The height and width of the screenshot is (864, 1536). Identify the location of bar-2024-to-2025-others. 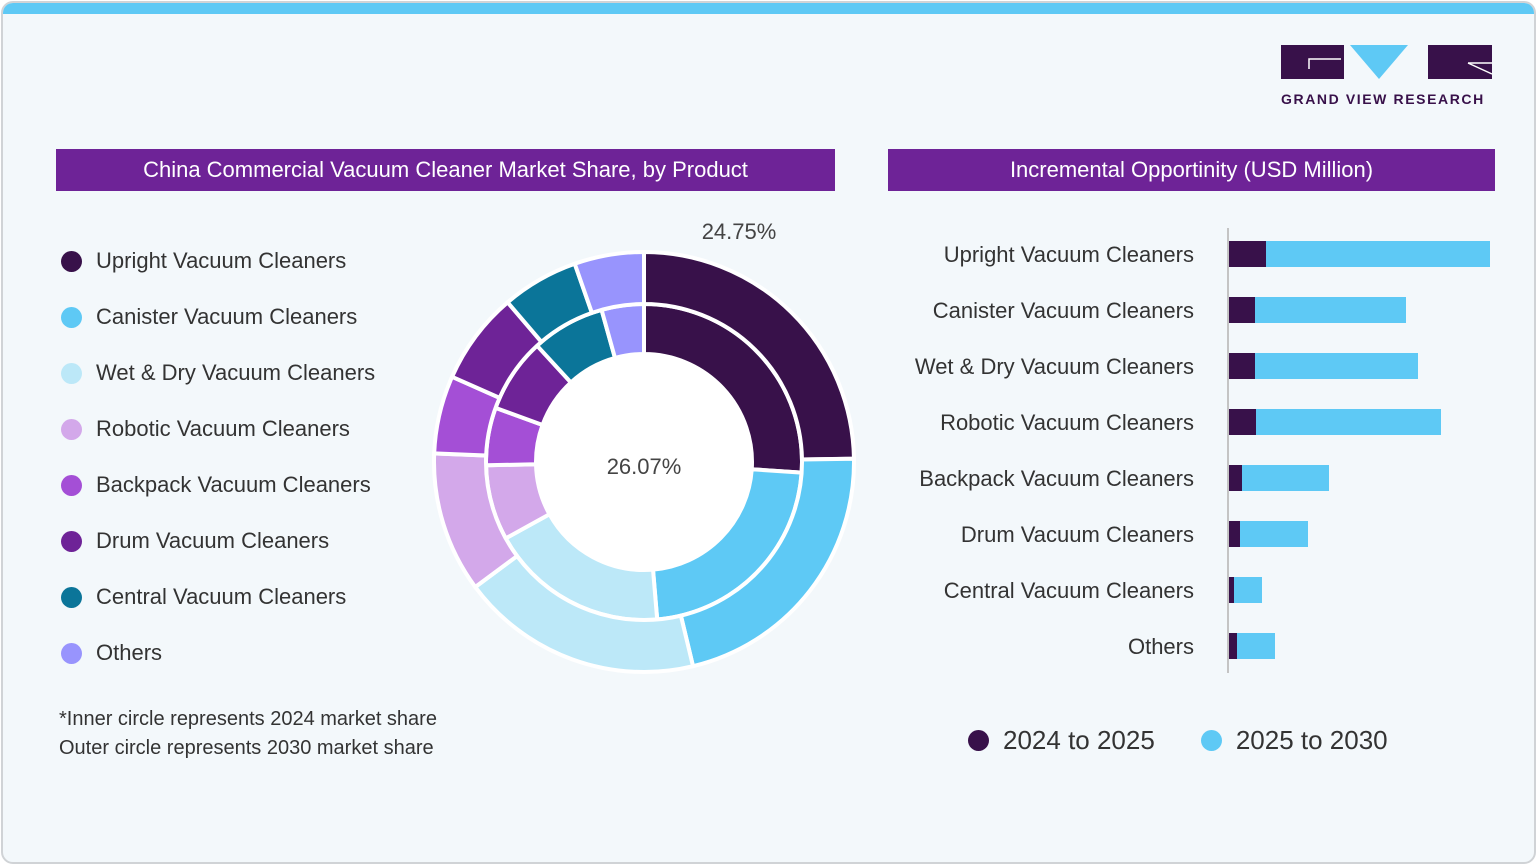
(1233, 646).